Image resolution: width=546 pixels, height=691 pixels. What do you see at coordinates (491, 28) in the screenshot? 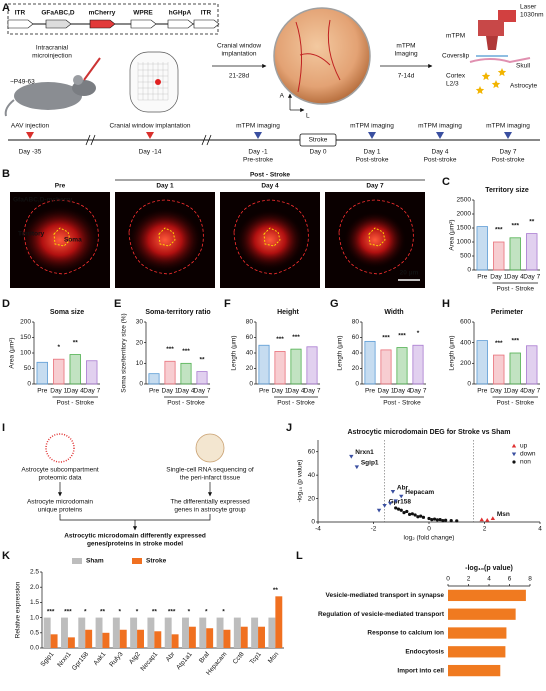
I see `scope-body` at bounding box center [491, 28].